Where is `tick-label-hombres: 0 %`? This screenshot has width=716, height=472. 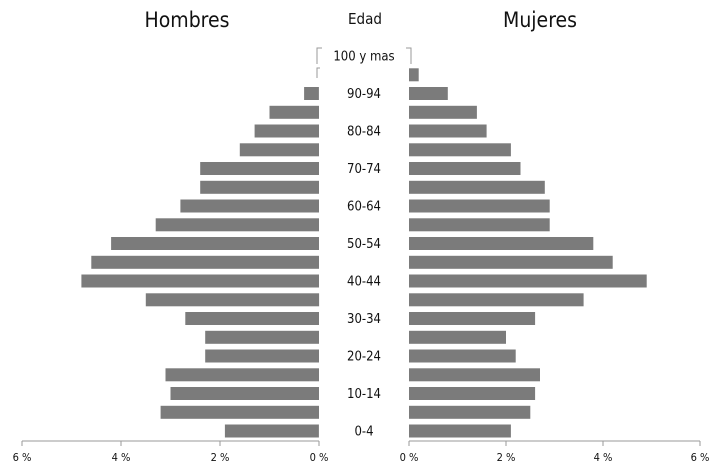
tick-label-hombres: 0 % is located at coordinates (319, 457).